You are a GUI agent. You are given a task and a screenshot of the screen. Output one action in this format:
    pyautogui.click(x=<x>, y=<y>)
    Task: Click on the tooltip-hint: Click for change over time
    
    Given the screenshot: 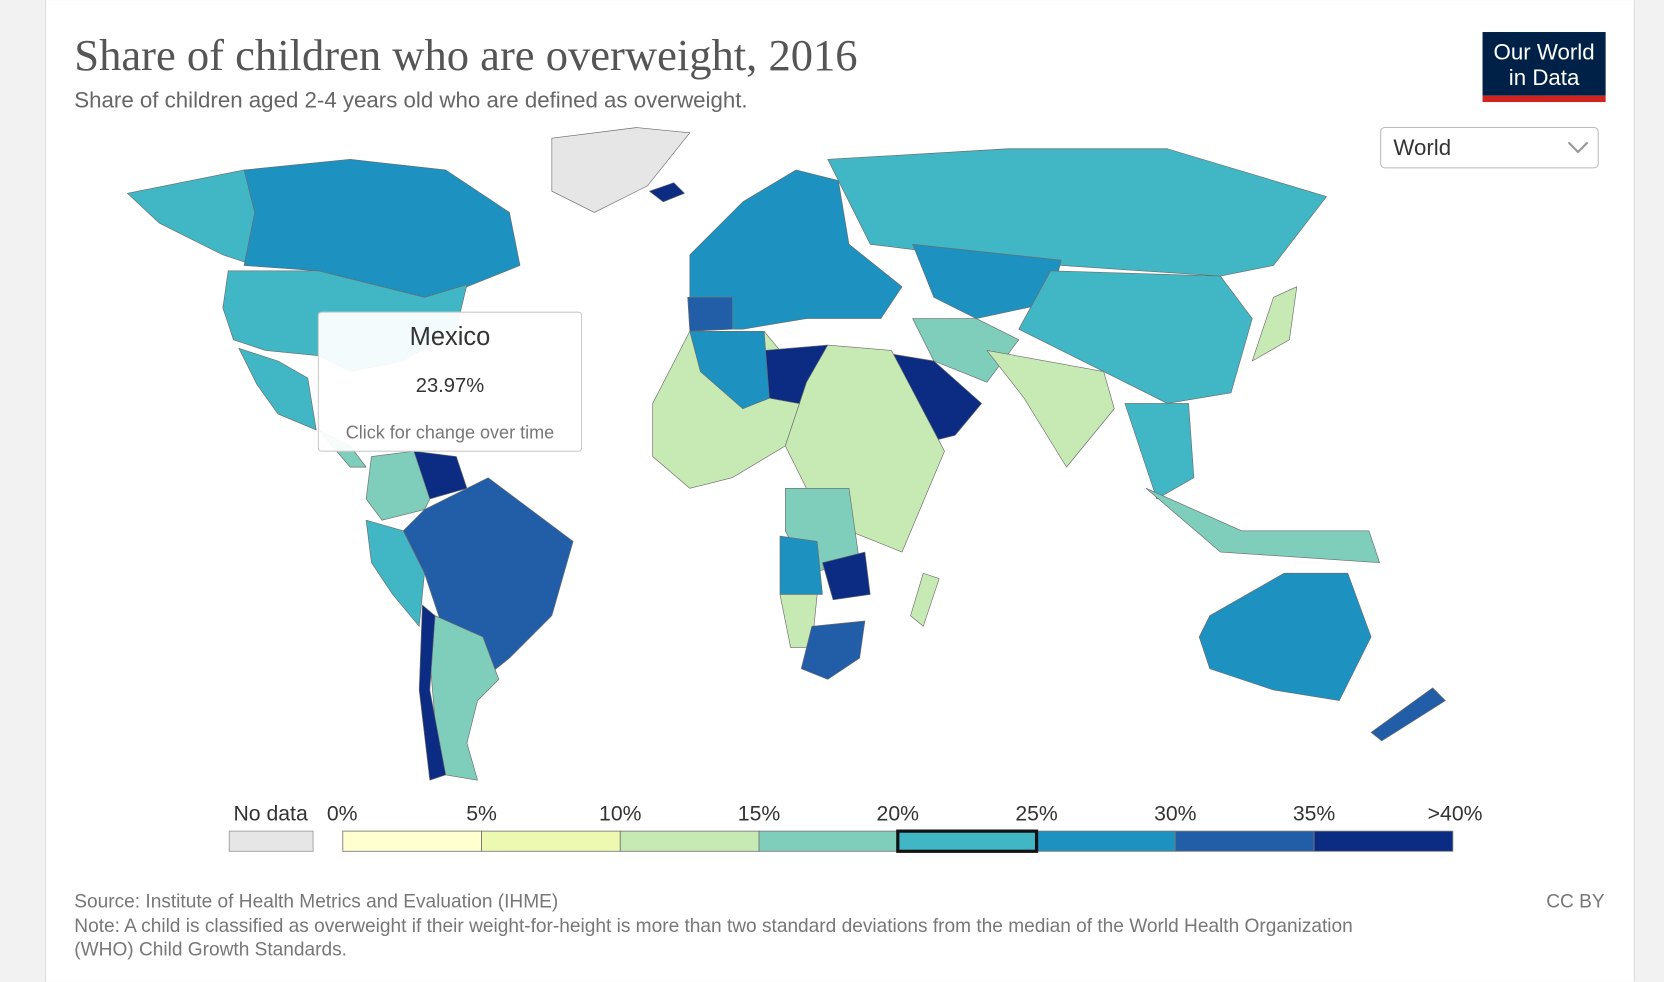 What is the action you would take?
    pyautogui.click(x=450, y=432)
    